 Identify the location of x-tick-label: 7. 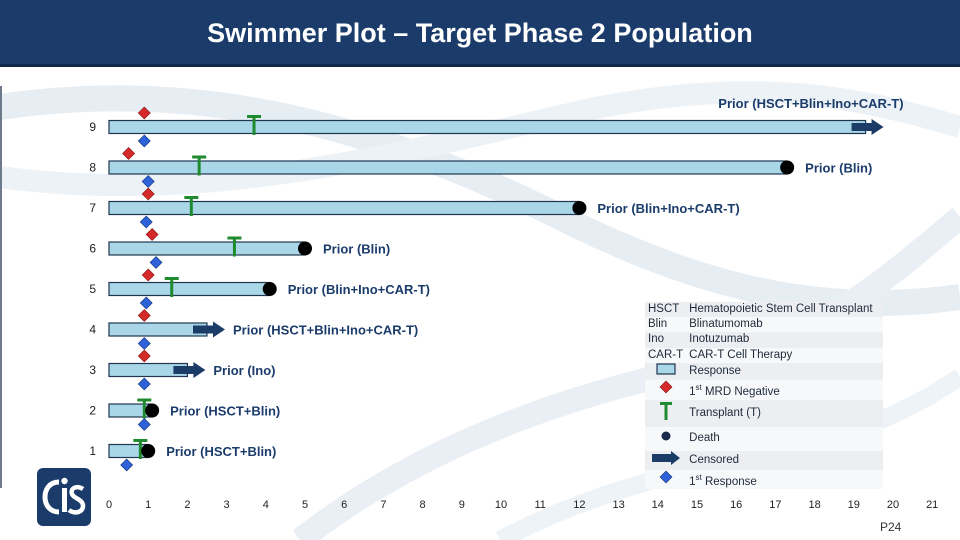
(383, 505).